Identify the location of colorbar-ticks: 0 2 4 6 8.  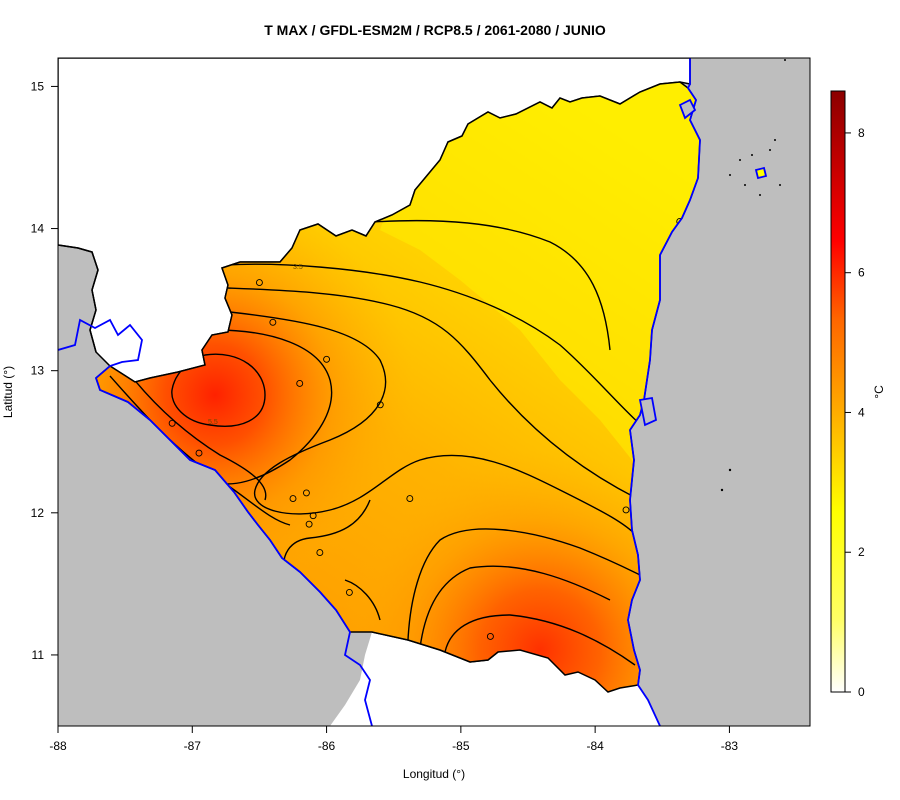
(855, 412).